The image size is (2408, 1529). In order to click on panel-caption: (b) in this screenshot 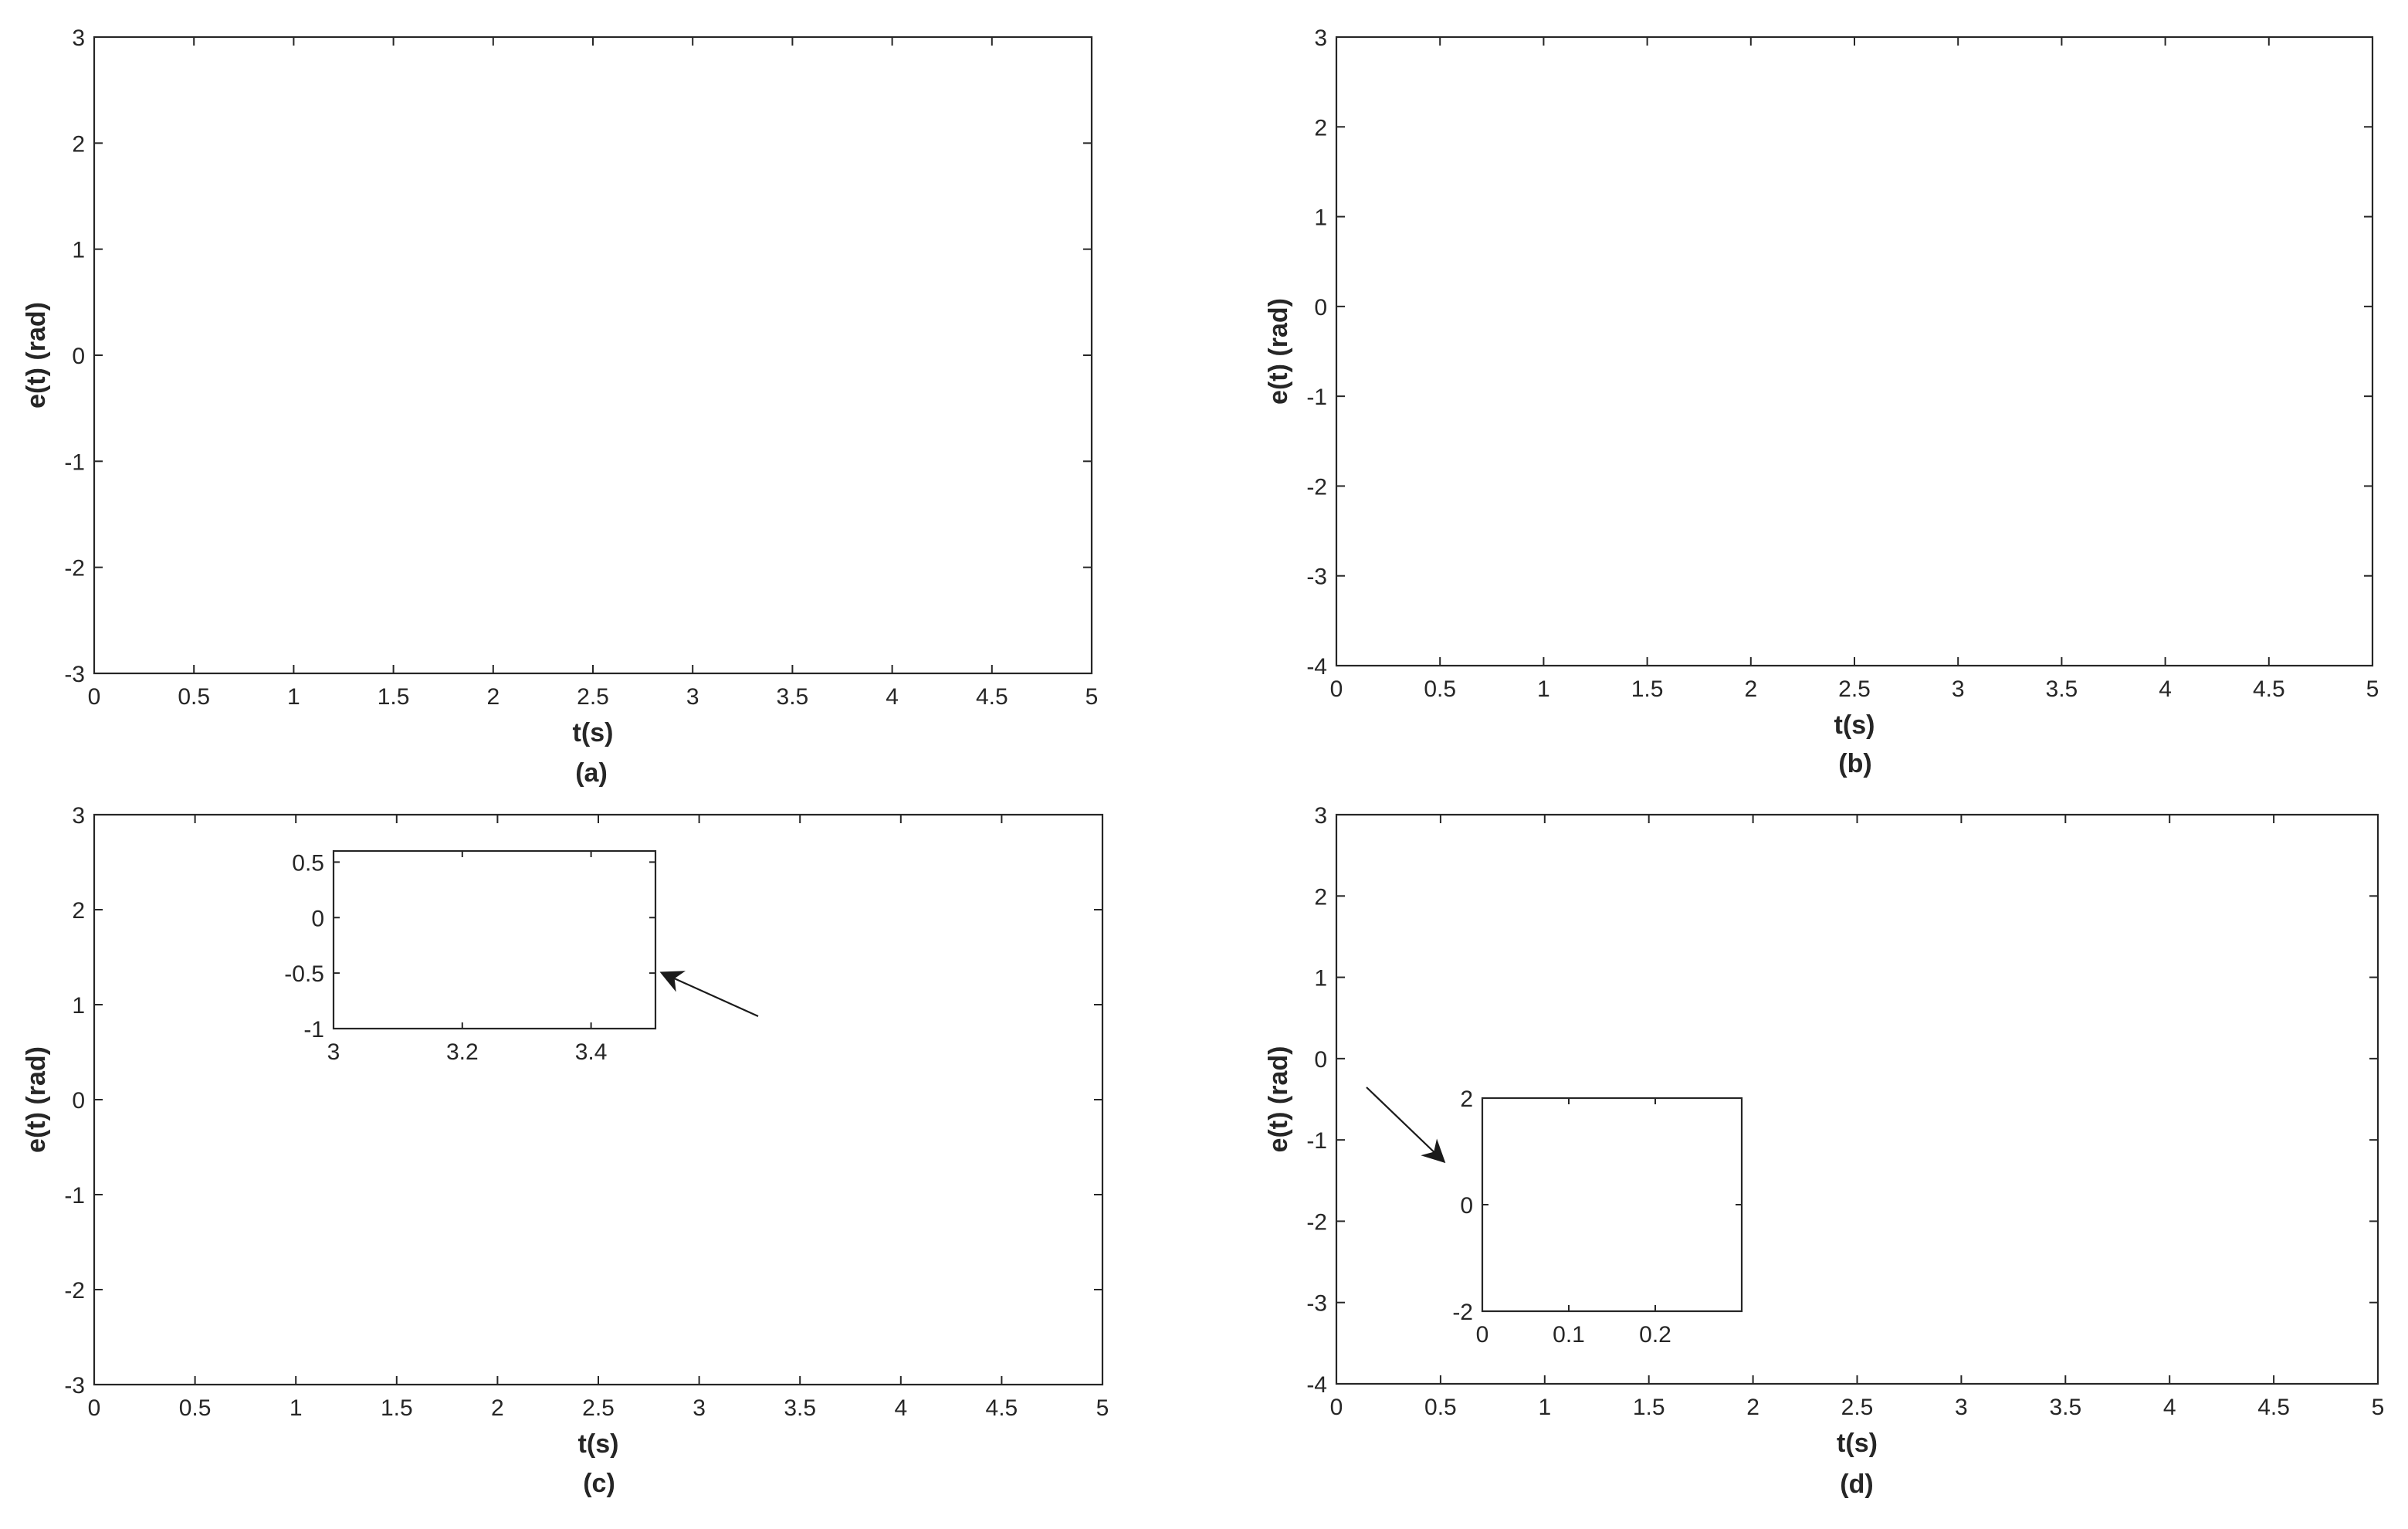, I will do `click(1854, 763)`.